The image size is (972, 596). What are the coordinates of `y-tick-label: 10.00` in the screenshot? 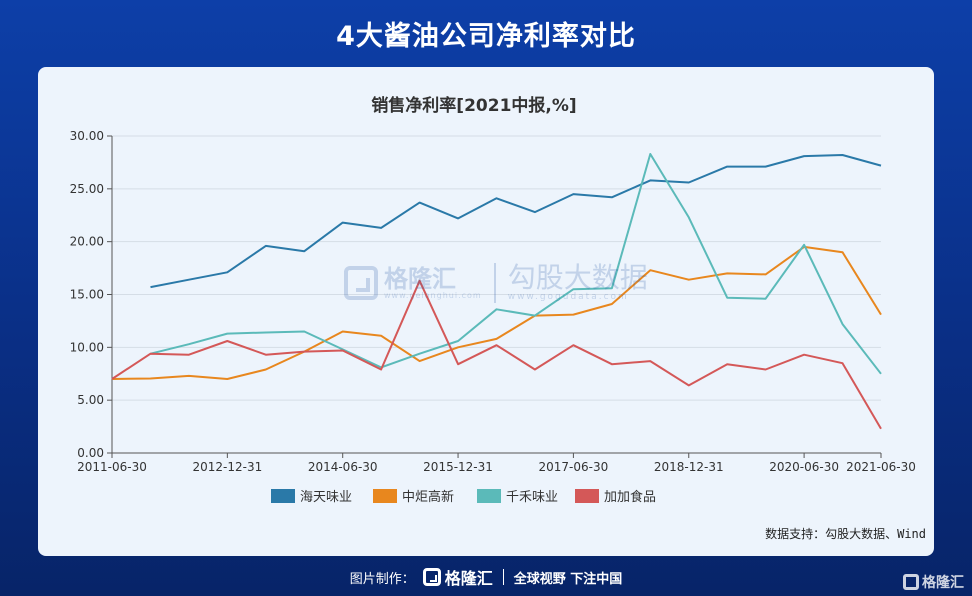 It's located at (87, 347).